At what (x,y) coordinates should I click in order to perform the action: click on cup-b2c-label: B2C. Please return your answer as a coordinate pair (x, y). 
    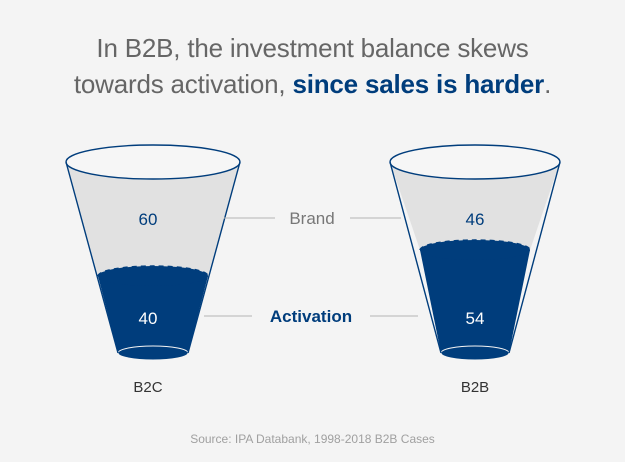
    Looking at the image, I should click on (147, 387).